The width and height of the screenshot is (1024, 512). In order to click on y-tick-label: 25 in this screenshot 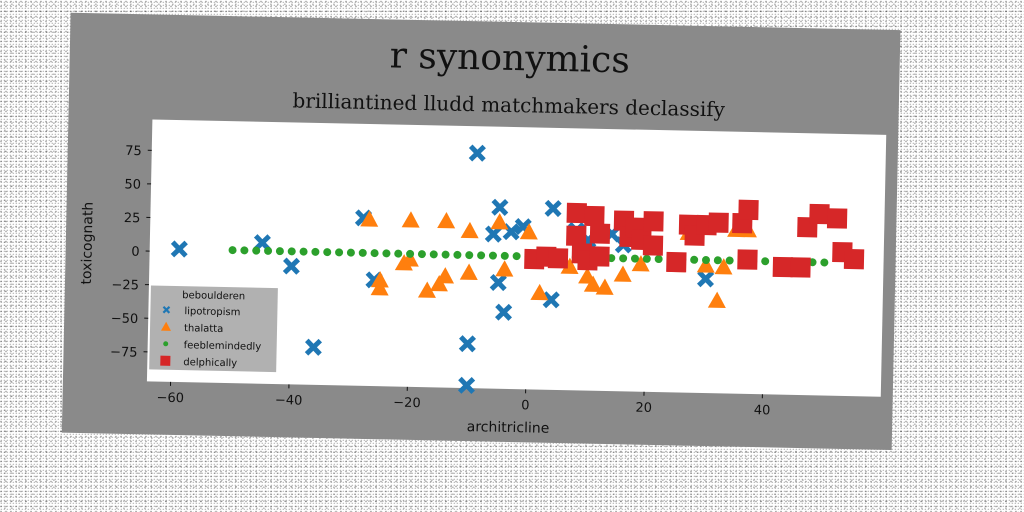, I will do `click(132, 218)`.